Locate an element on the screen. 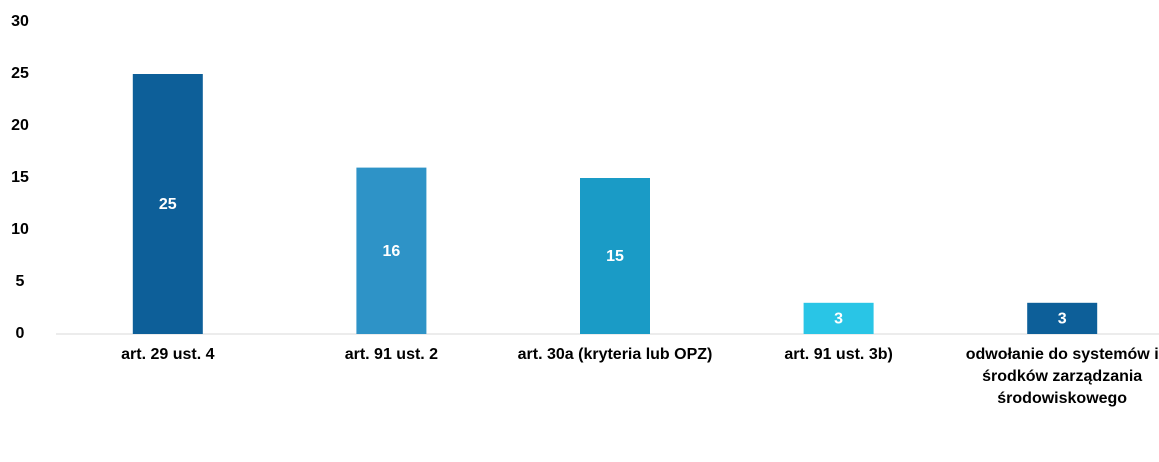 The width and height of the screenshot is (1159, 462). data-label: 16 is located at coordinates (392, 251).